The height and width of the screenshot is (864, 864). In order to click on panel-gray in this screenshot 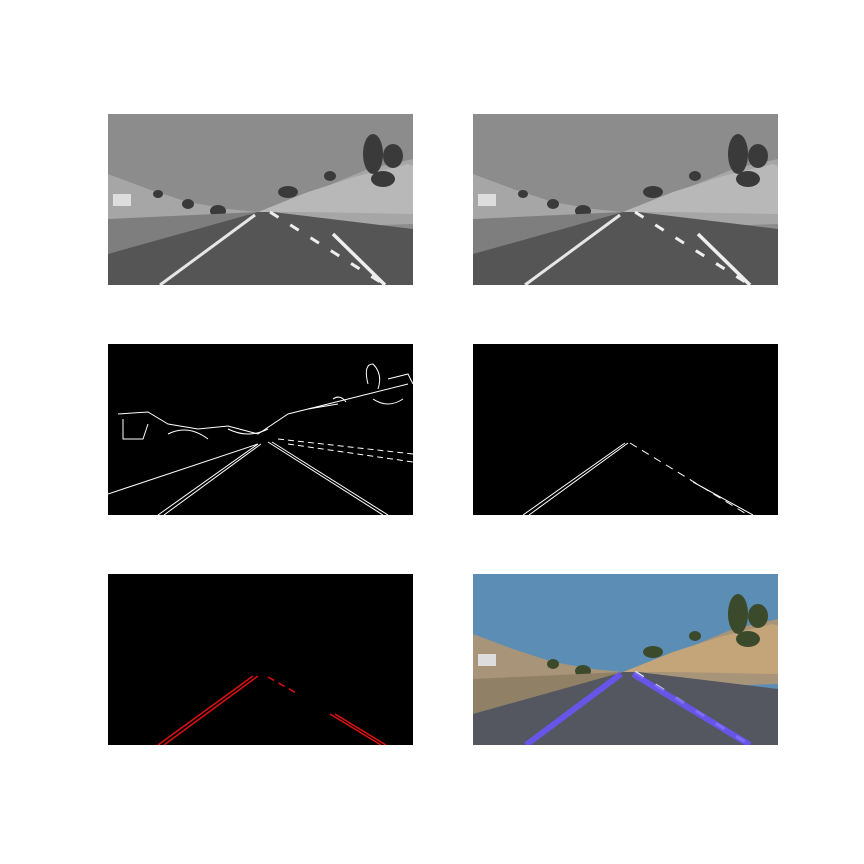, I will do `click(260, 199)`.